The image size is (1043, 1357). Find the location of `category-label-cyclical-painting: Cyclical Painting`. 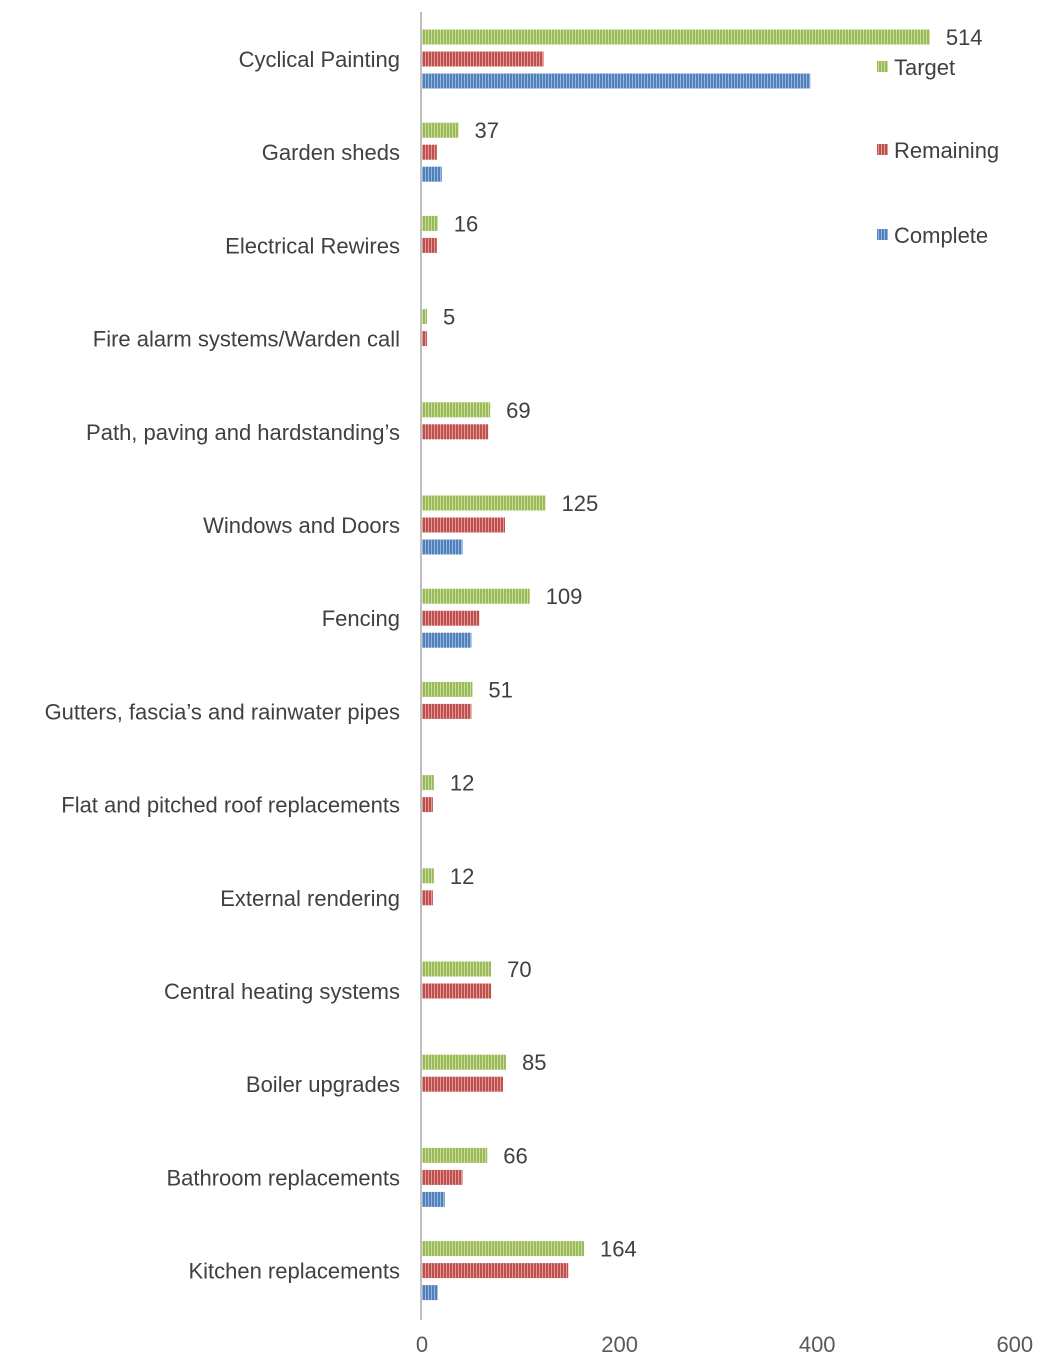

category-label-cyclical-painting: Cyclical Painting is located at coordinates (319, 59).